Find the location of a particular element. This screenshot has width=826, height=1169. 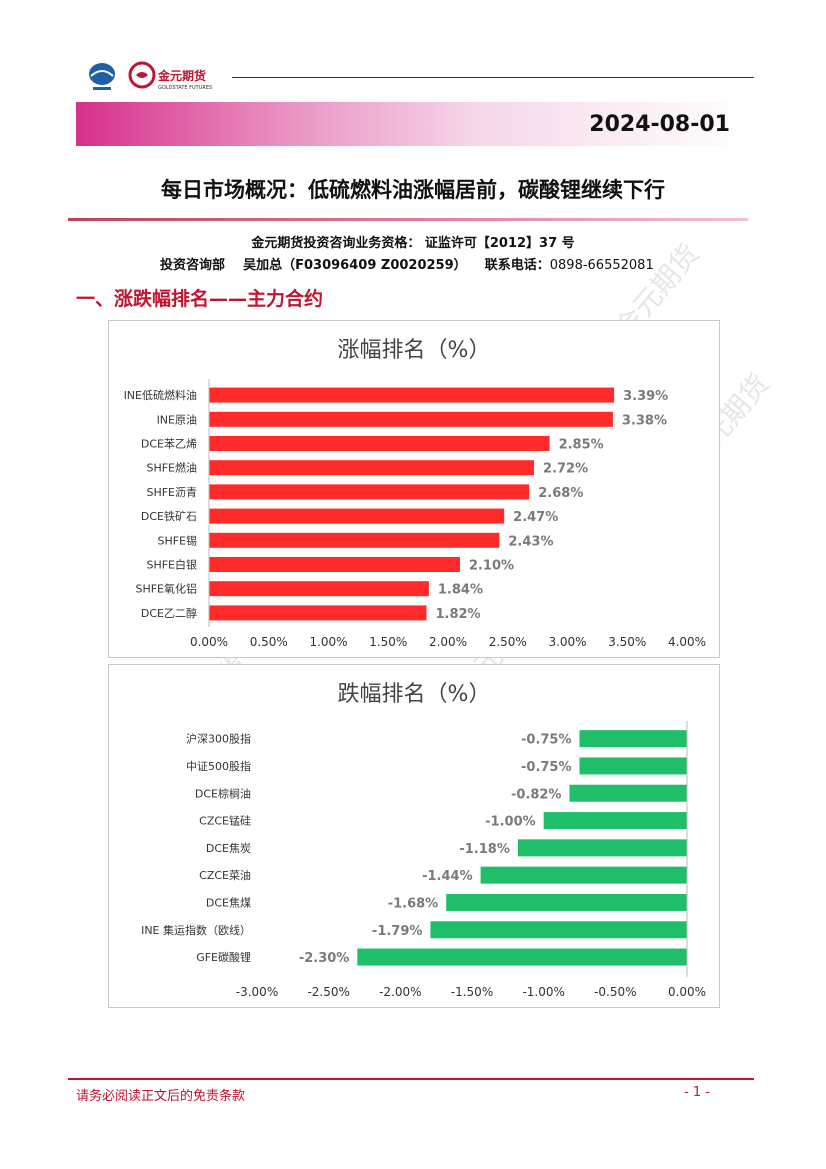

category-label: SHFE沥青 is located at coordinates (171, 492).